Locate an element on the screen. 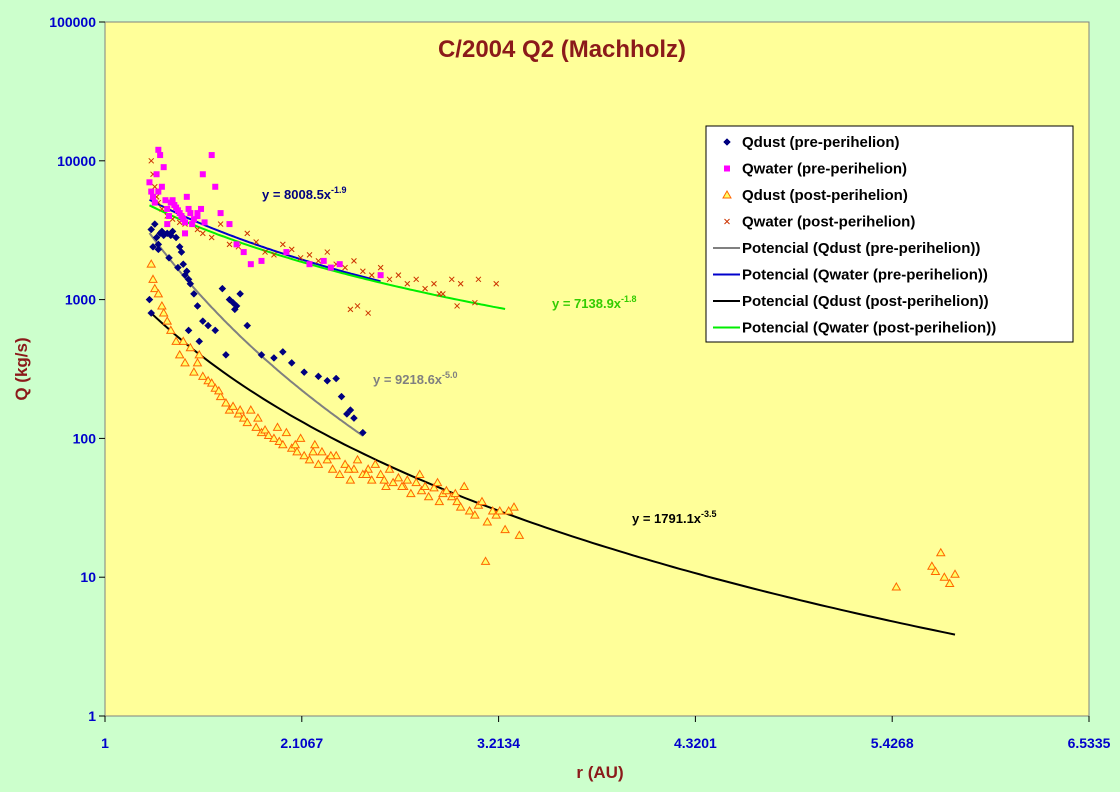 The image size is (1120, 792). x-axis-title: r (AU) is located at coordinates (599, 772).